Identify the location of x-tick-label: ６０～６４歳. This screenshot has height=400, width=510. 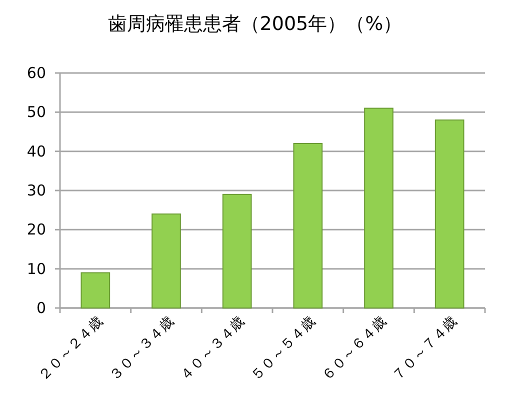
(354, 349).